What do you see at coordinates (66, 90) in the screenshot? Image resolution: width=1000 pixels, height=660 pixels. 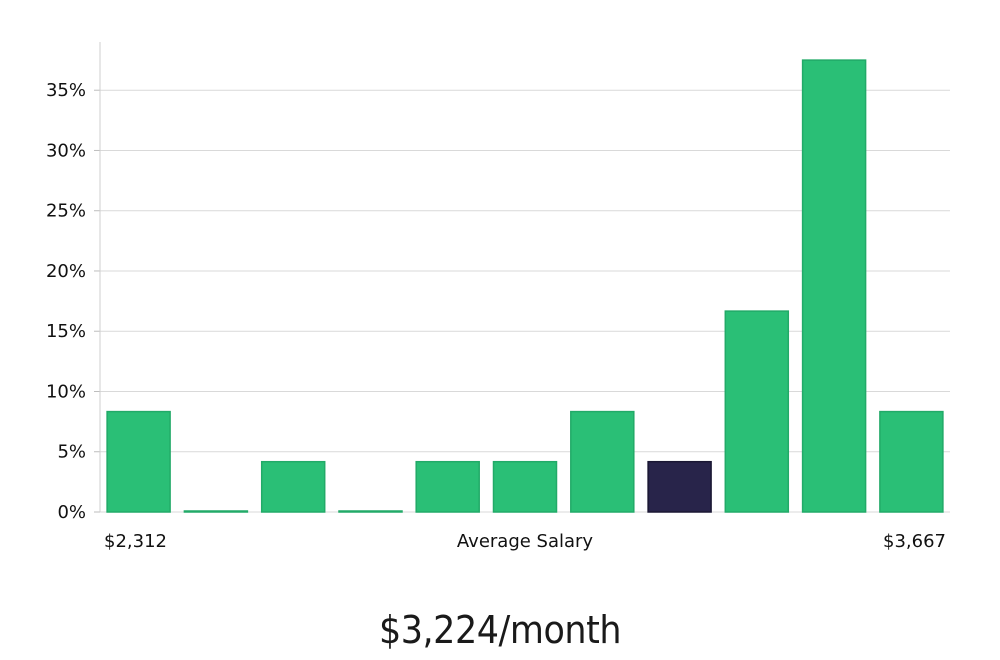 I see `y-tick-label-35: 35%` at bounding box center [66, 90].